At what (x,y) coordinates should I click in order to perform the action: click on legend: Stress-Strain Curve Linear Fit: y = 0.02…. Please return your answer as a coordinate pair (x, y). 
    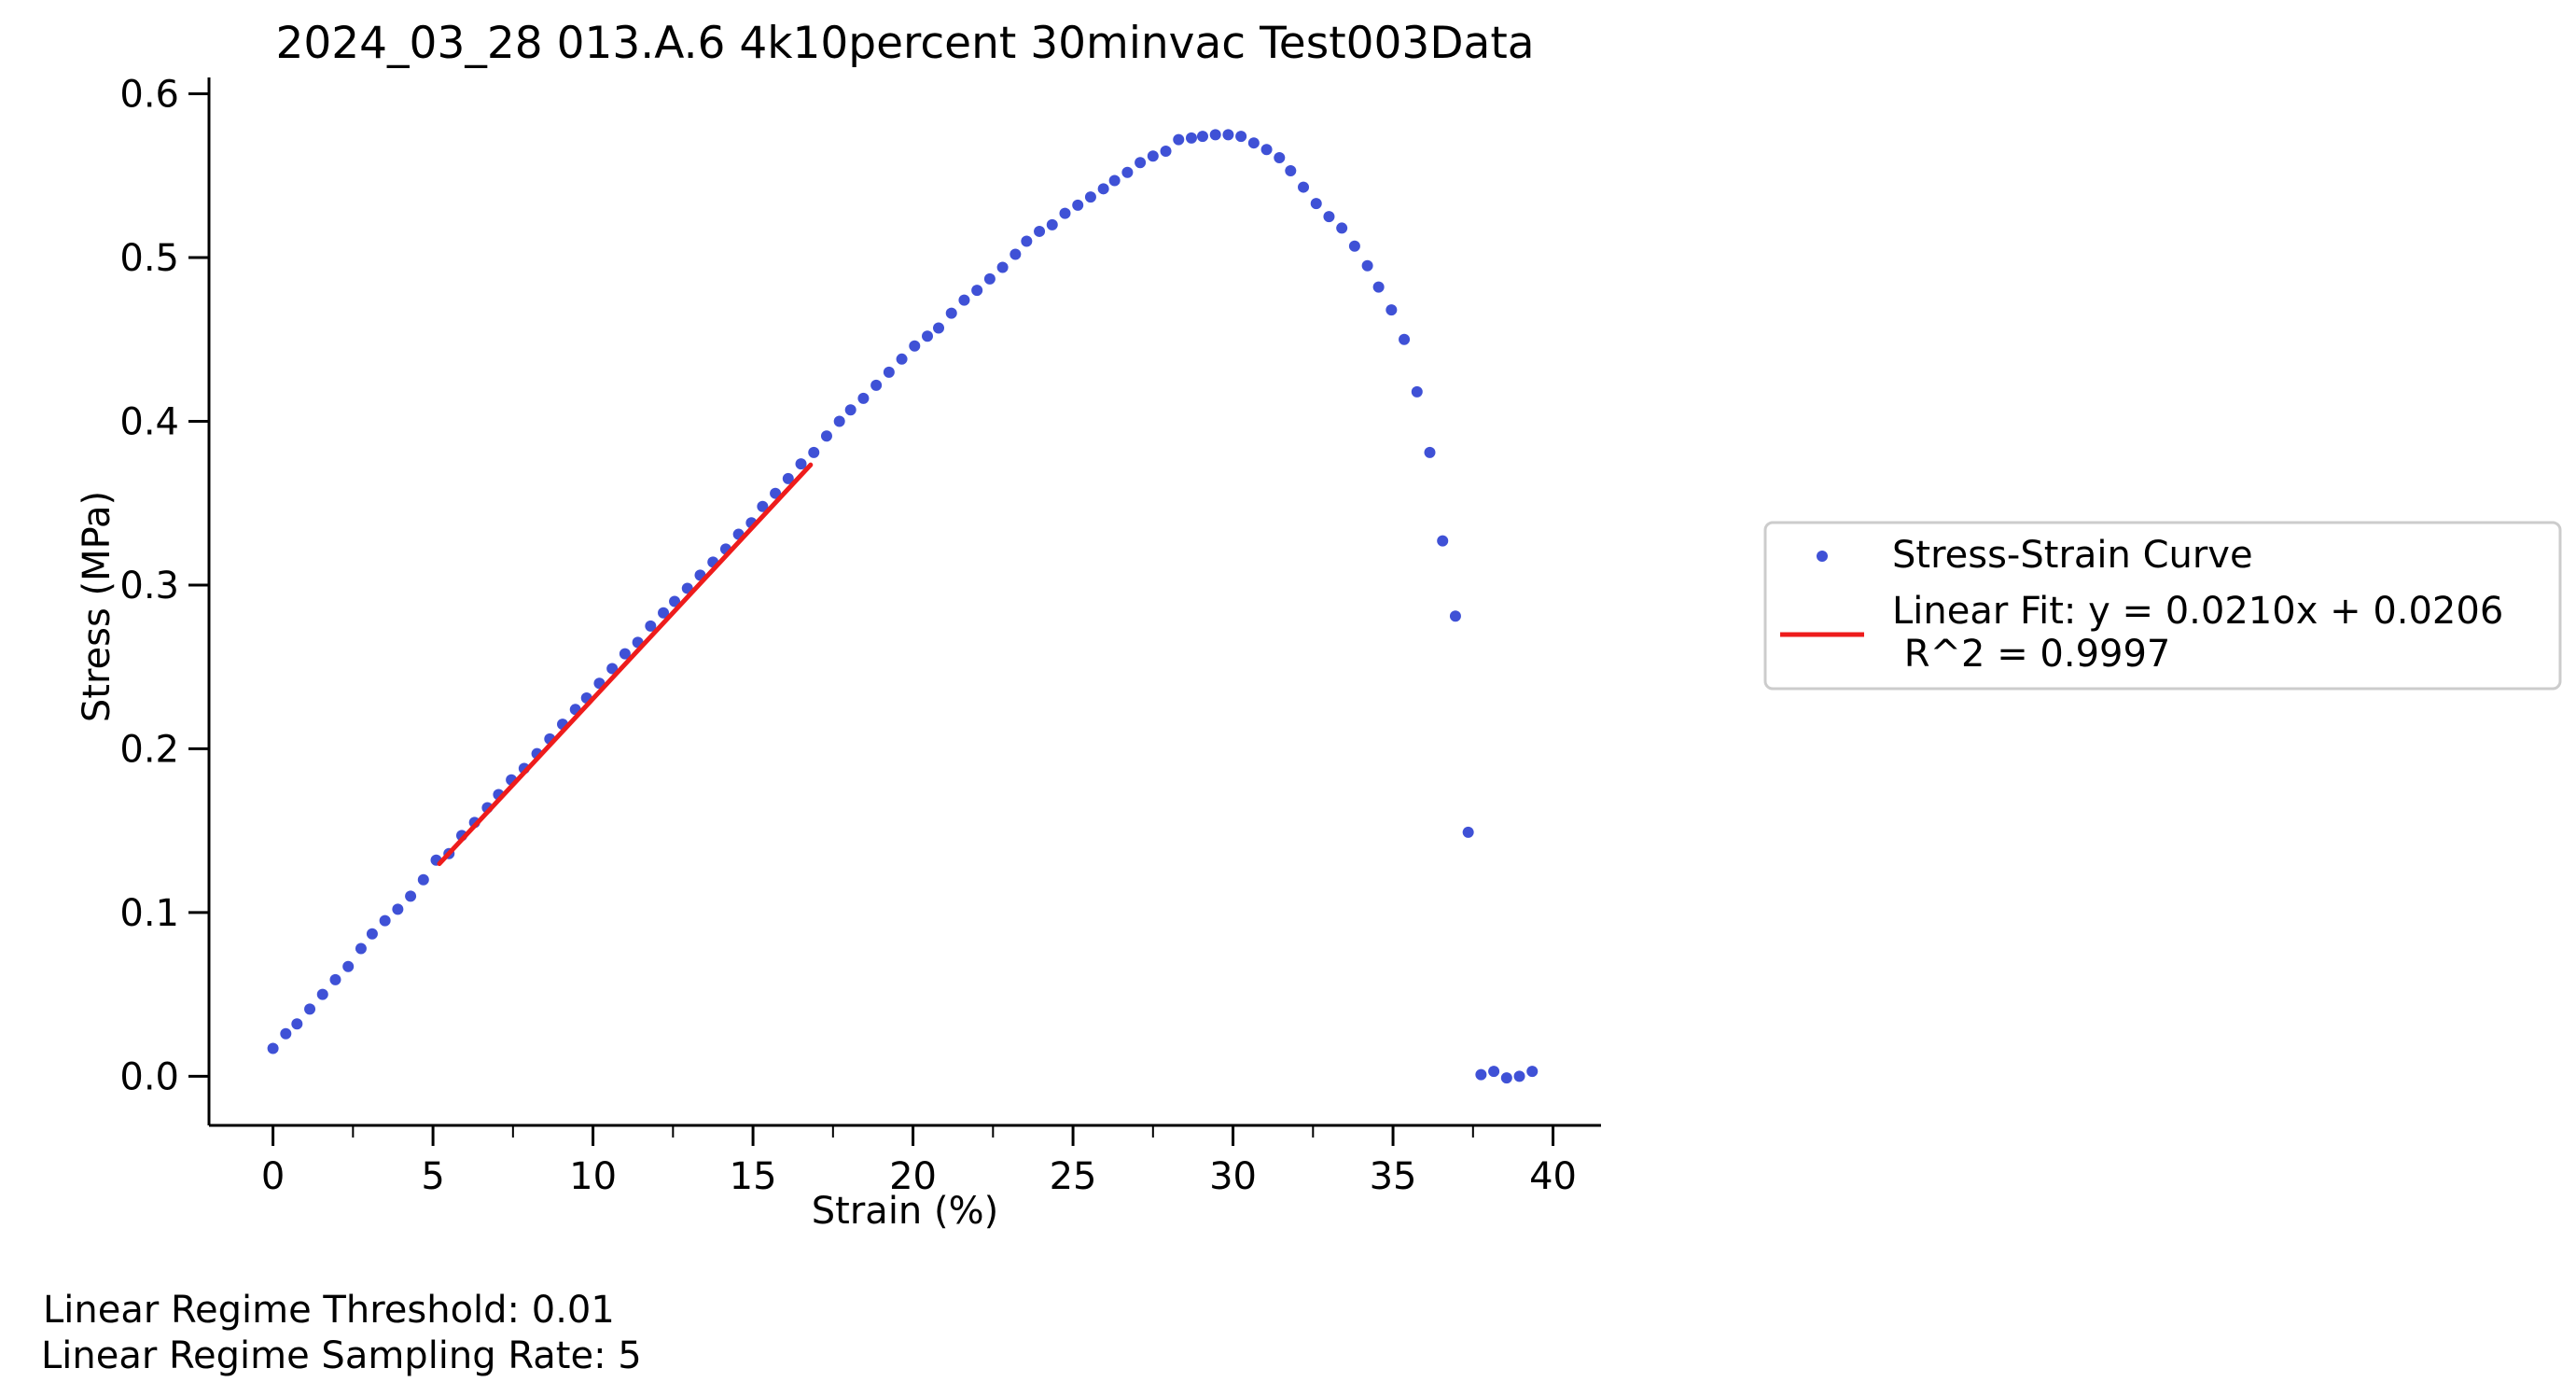
    Looking at the image, I should click on (2162, 606).